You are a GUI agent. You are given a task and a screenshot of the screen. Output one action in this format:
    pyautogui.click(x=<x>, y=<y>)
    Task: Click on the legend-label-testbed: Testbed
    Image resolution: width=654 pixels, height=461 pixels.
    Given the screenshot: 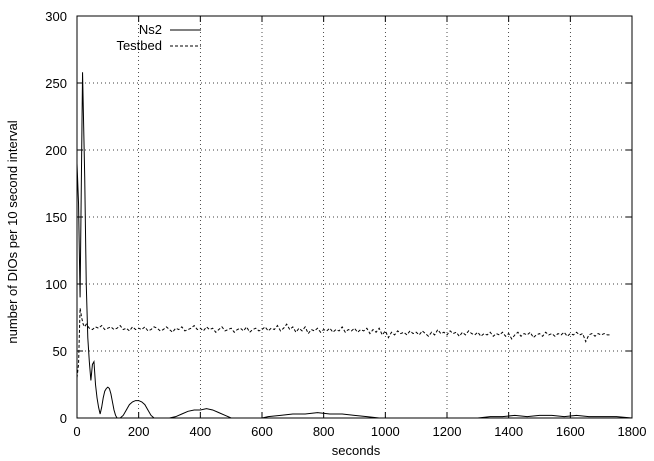 What is the action you would take?
    pyautogui.click(x=139, y=45)
    